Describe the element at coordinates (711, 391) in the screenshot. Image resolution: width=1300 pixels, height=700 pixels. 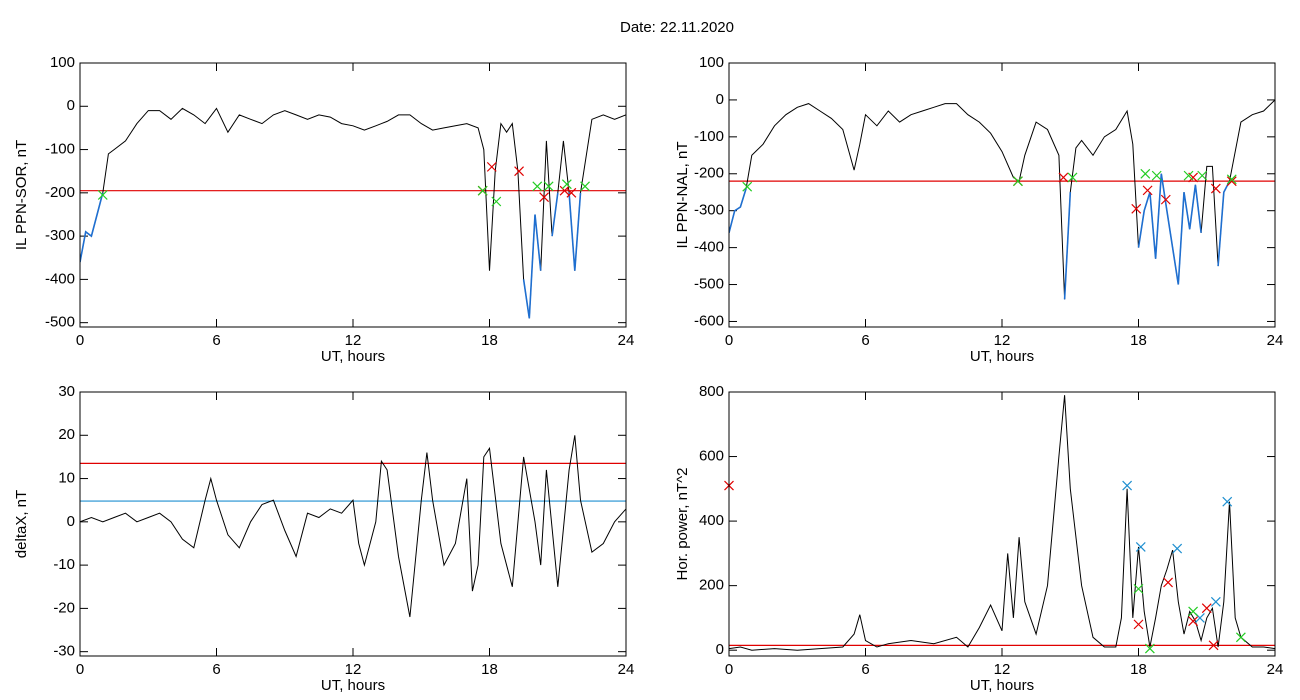
I see `y-tick-label: 800` at that location.